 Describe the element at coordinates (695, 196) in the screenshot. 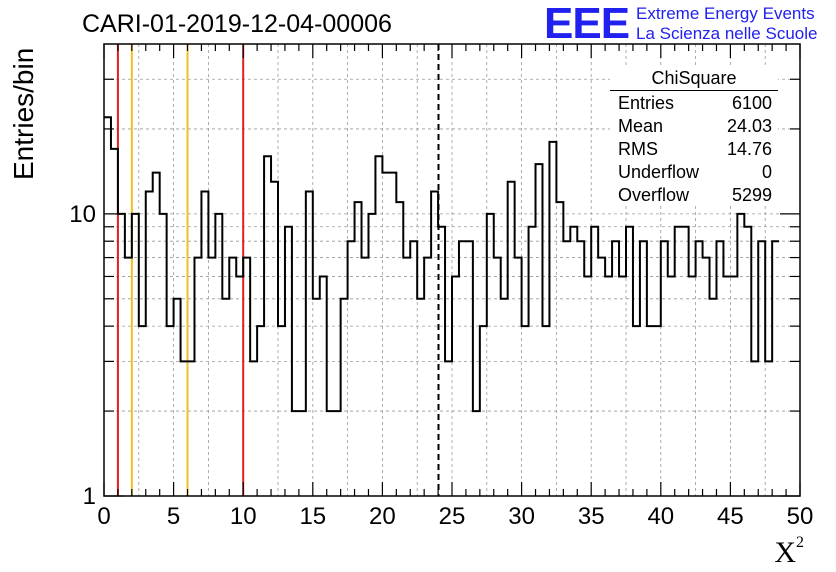

I see `stat-row-overflow: Overflow 5299` at that location.